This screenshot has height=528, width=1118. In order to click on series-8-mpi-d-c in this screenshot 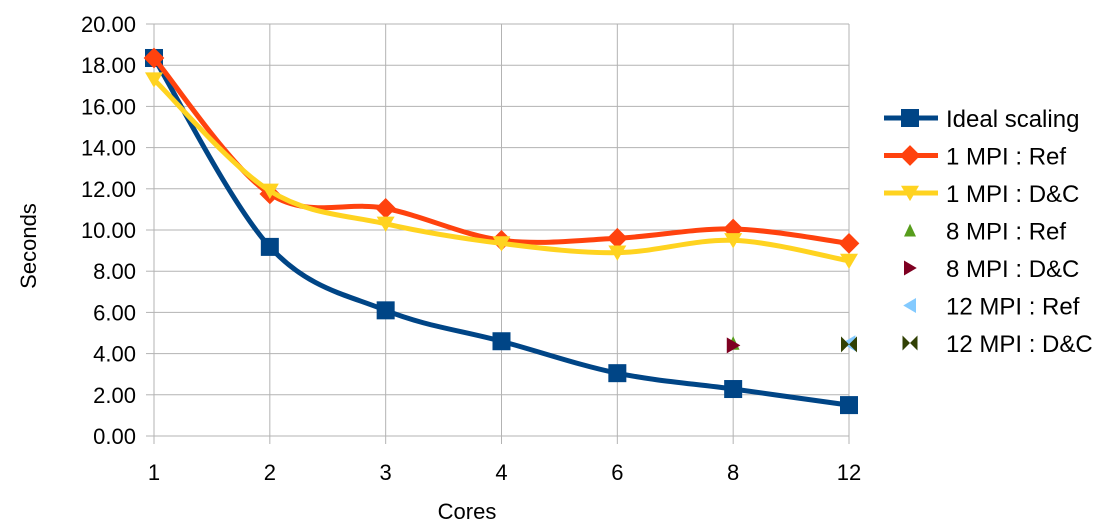, I will do `click(733, 345)`.